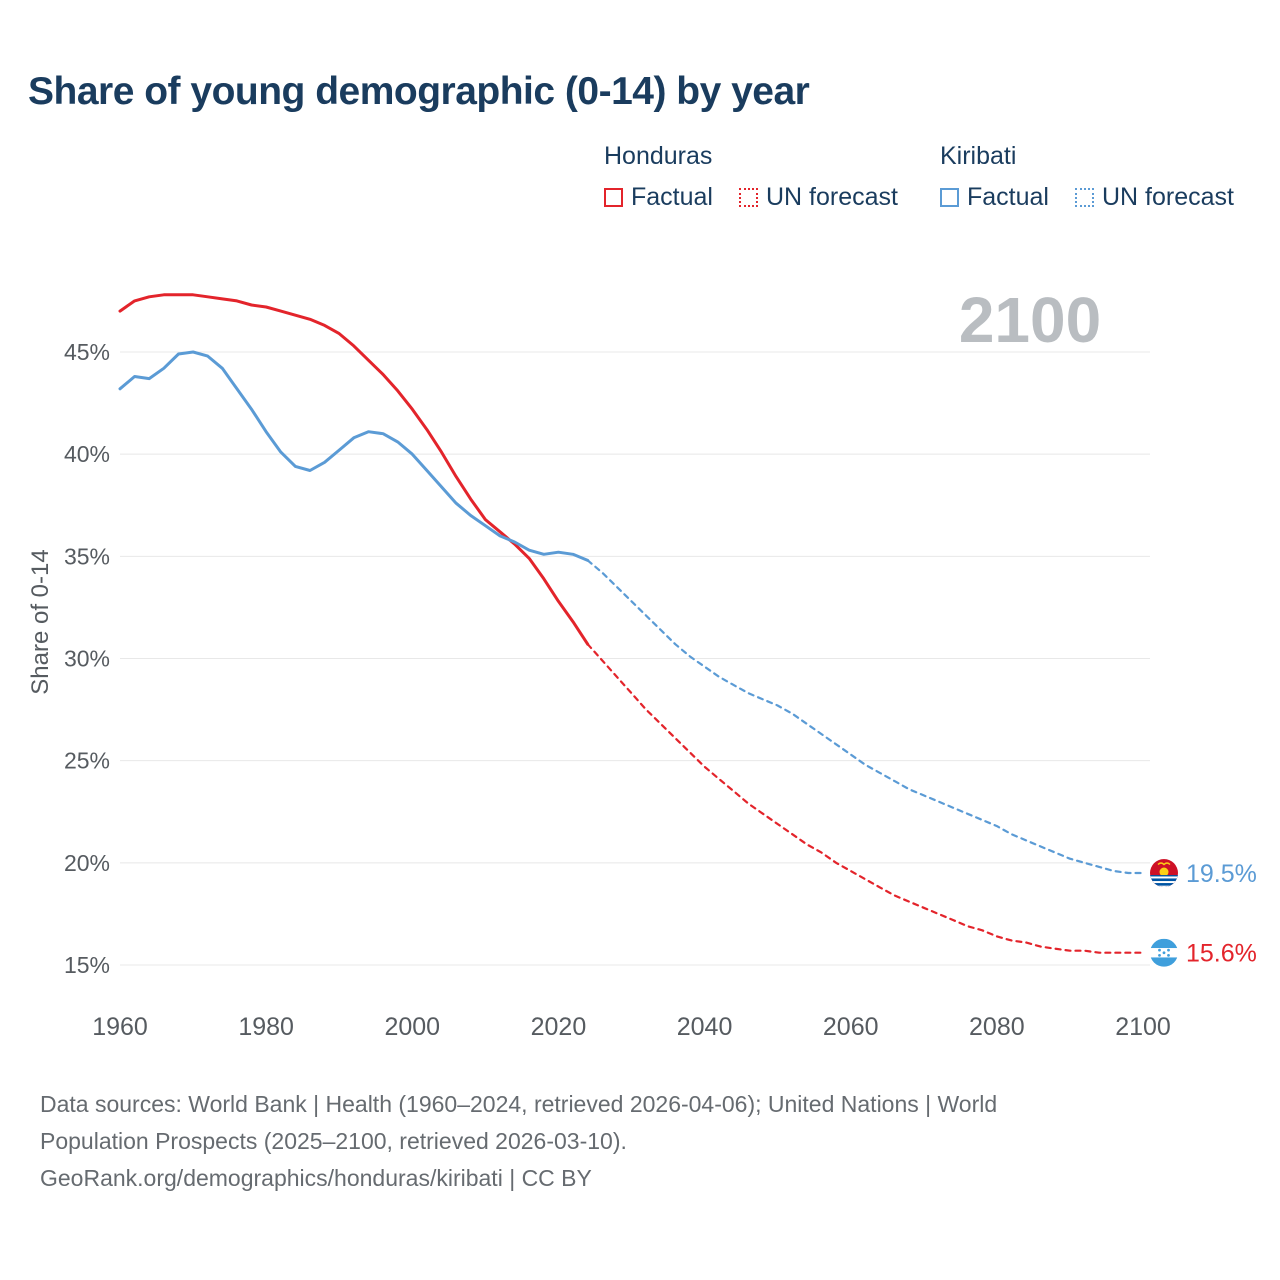  What do you see at coordinates (87, 659) in the screenshot?
I see `y-tick-label: 30%` at bounding box center [87, 659].